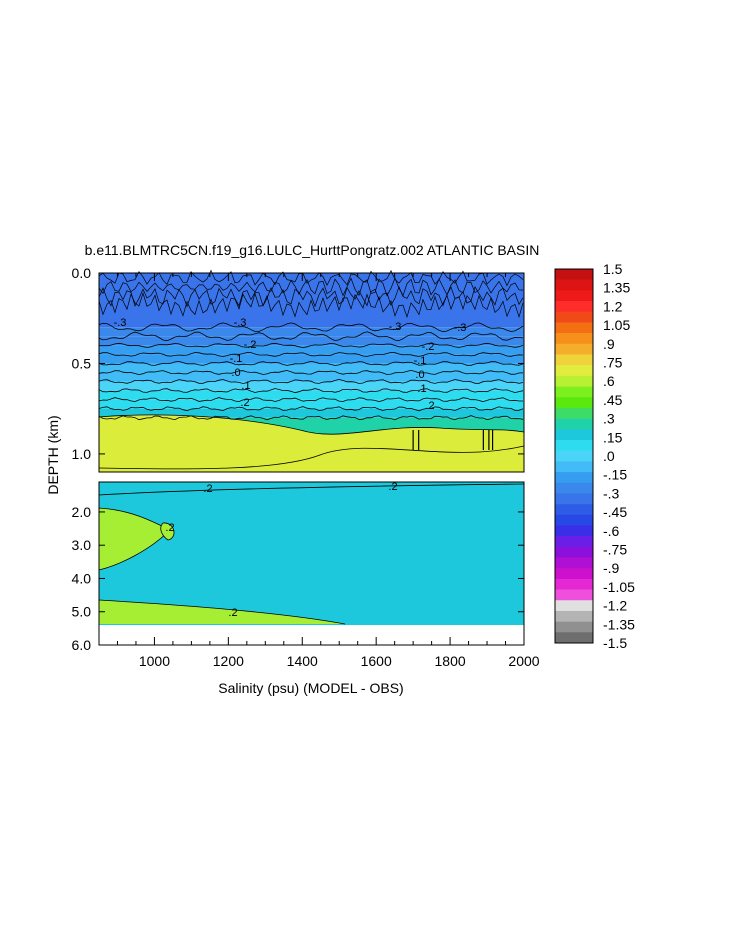  I want to click on colorbar-label: 1.35, so click(616, 288).